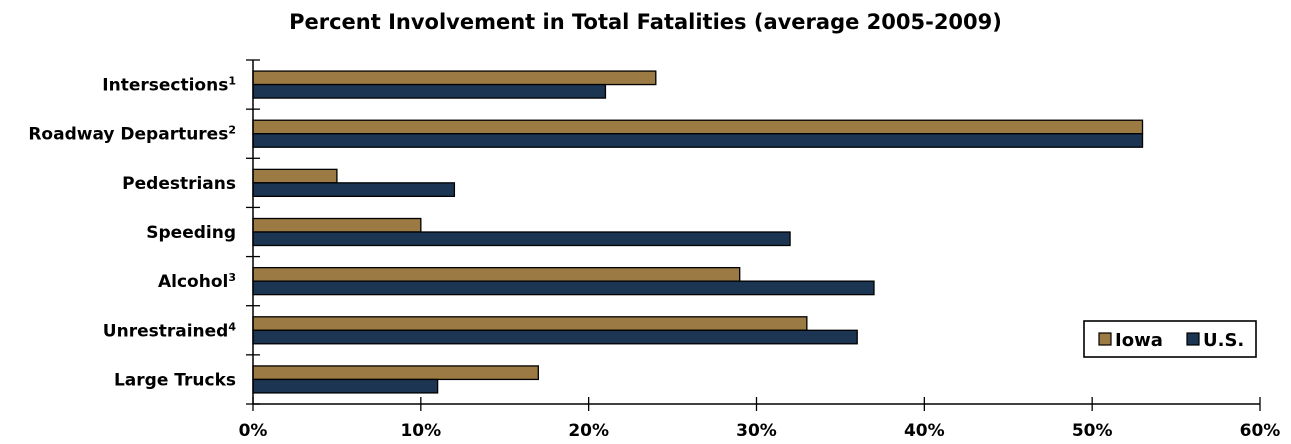  I want to click on category-label: Unrestrained4, so click(170, 330).